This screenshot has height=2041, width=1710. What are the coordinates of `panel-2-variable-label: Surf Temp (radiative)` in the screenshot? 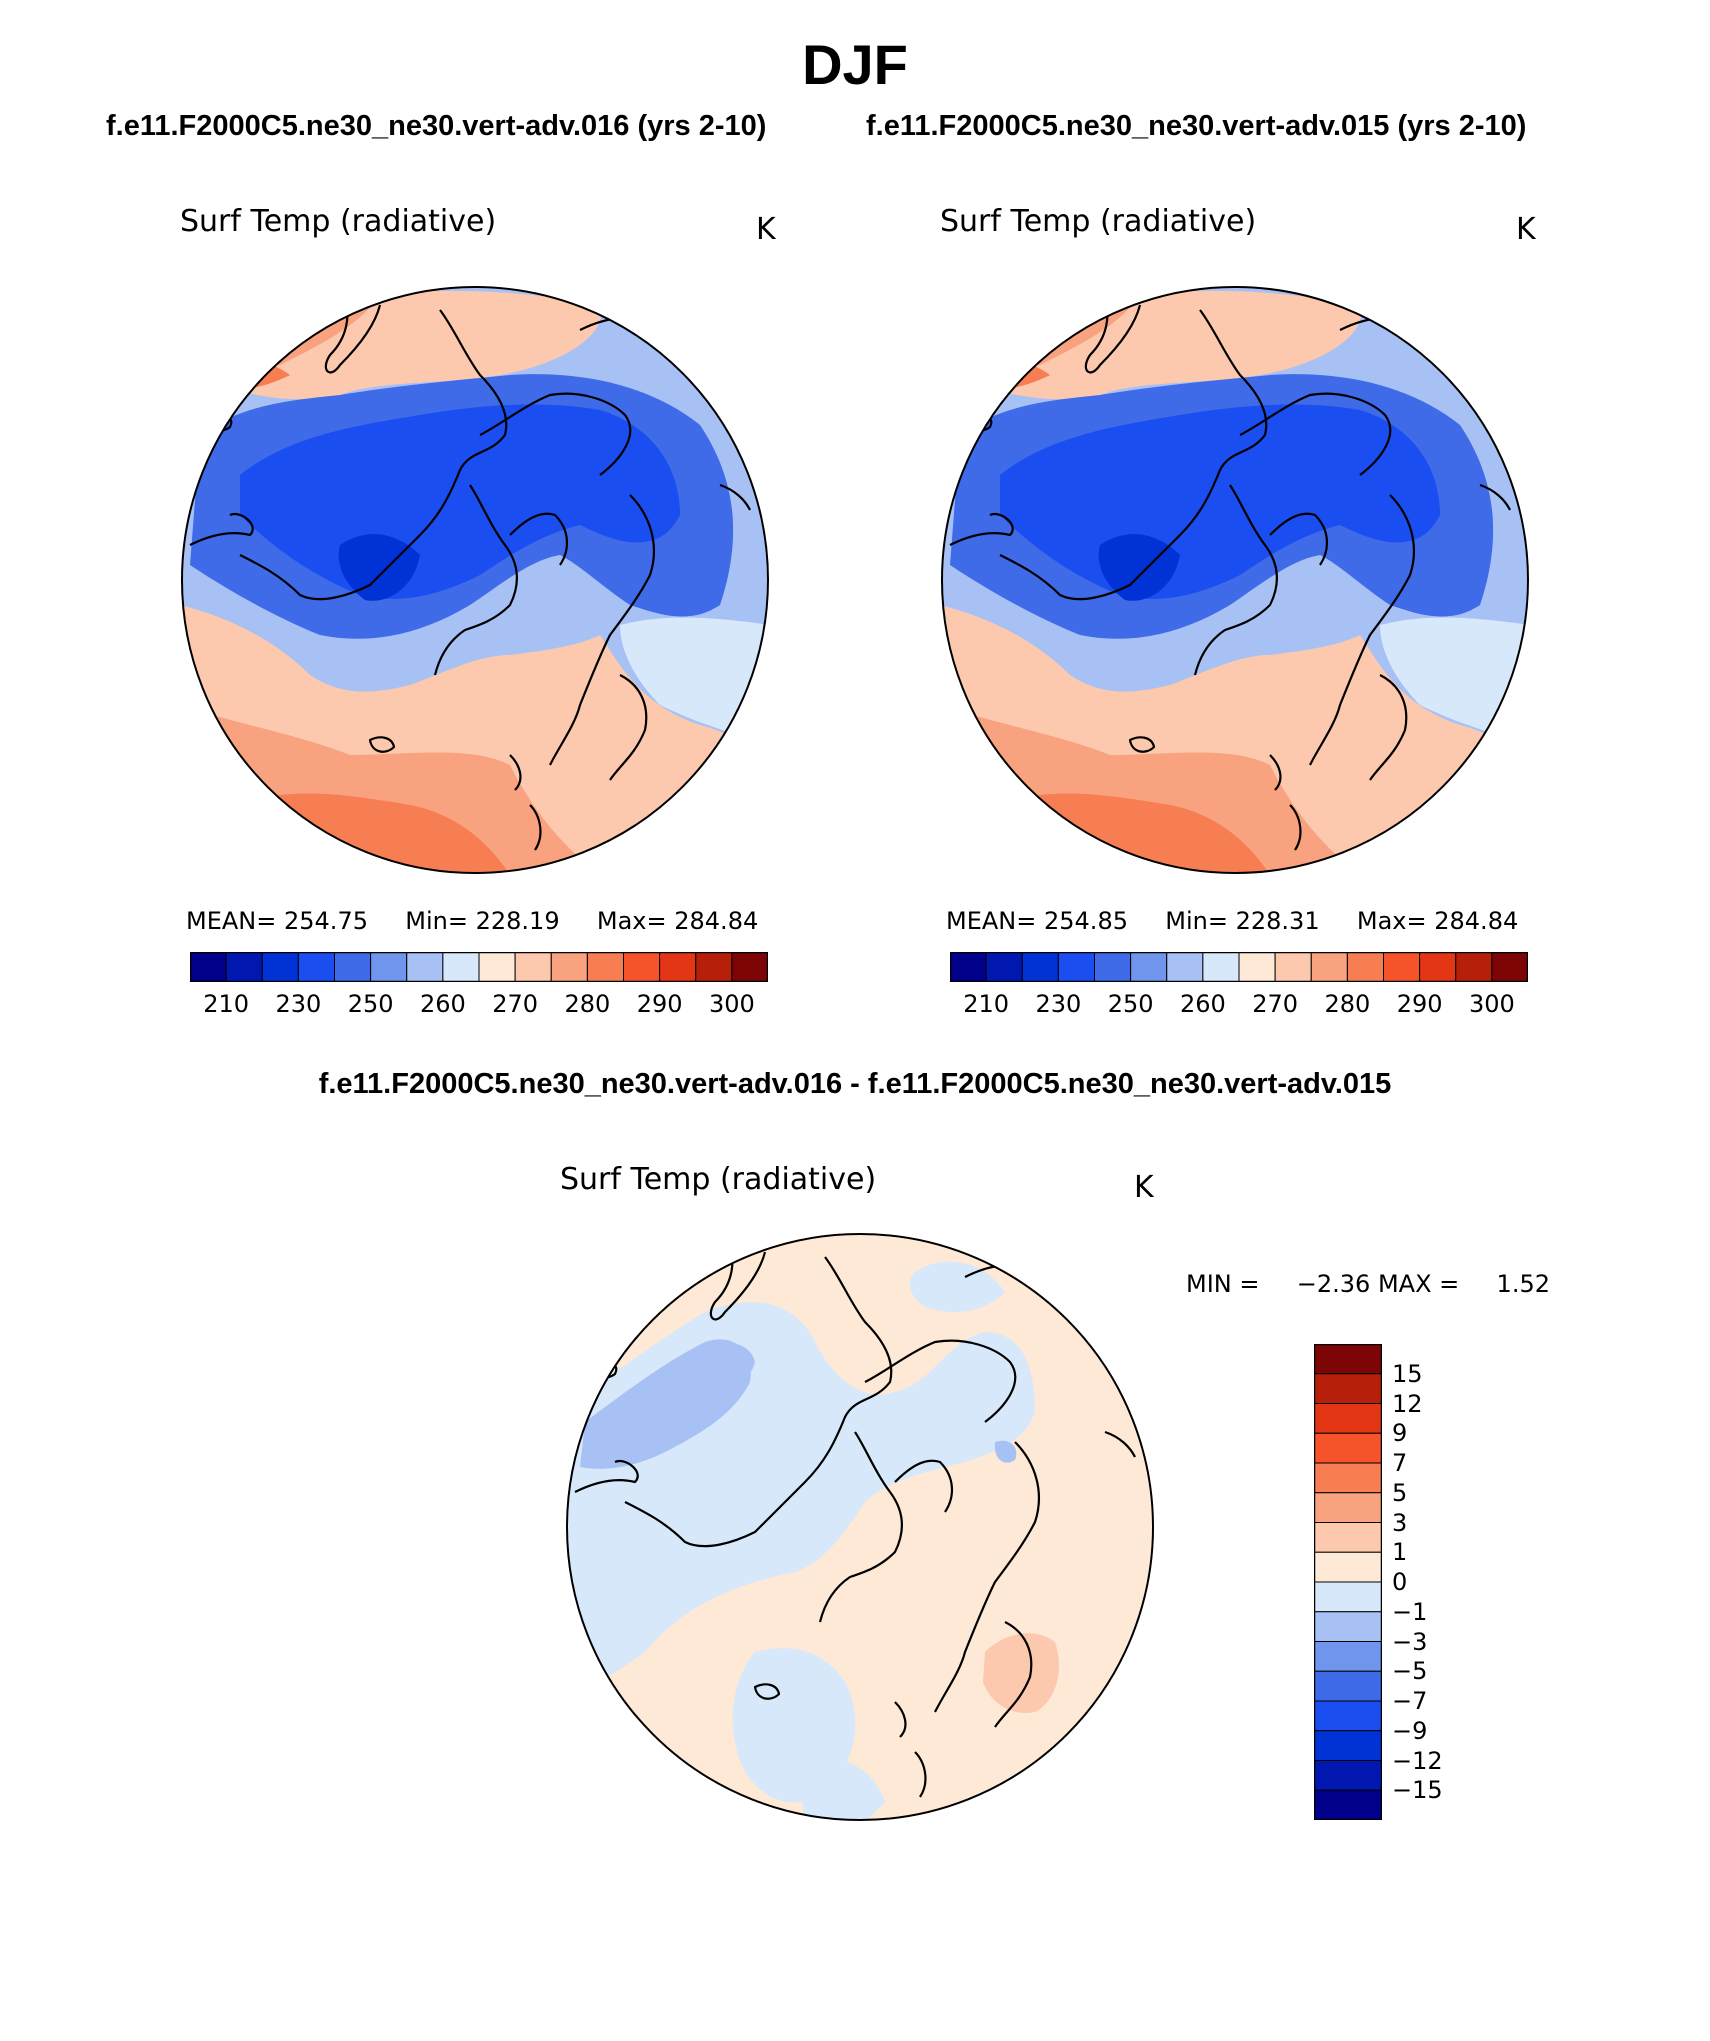 It's located at (1098, 221).